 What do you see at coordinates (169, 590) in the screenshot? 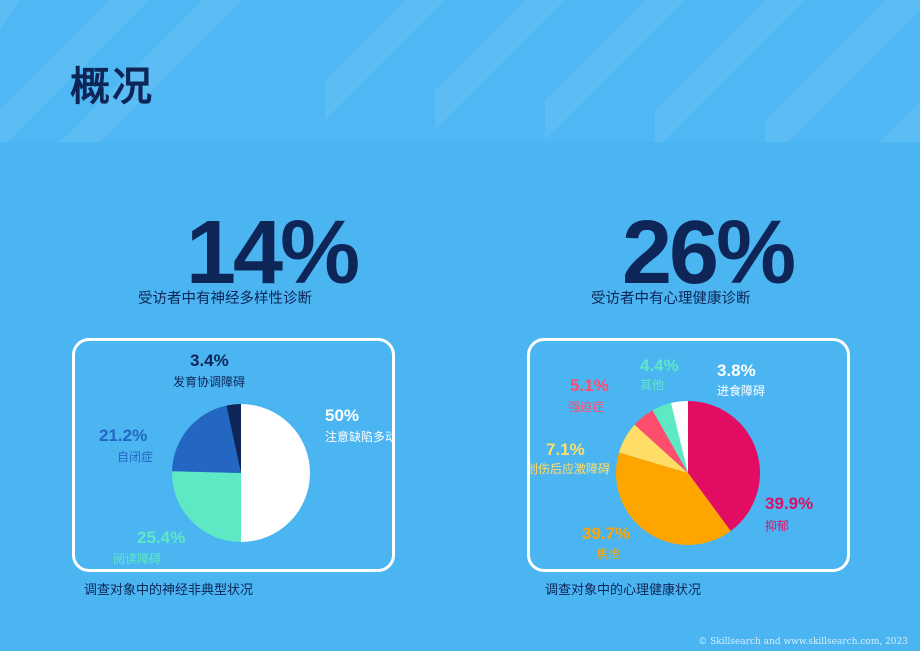
I see `neuro-chart-caption: 调查对象中的神经非典型状况` at bounding box center [169, 590].